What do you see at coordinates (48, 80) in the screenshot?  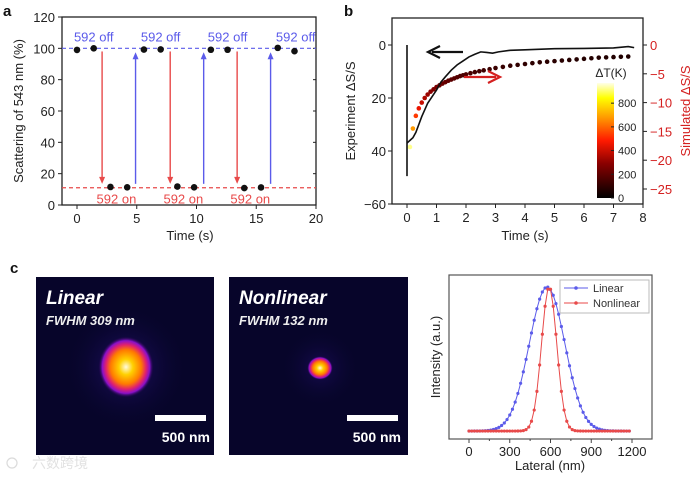 I see `y-tick-label: 80` at bounding box center [48, 80].